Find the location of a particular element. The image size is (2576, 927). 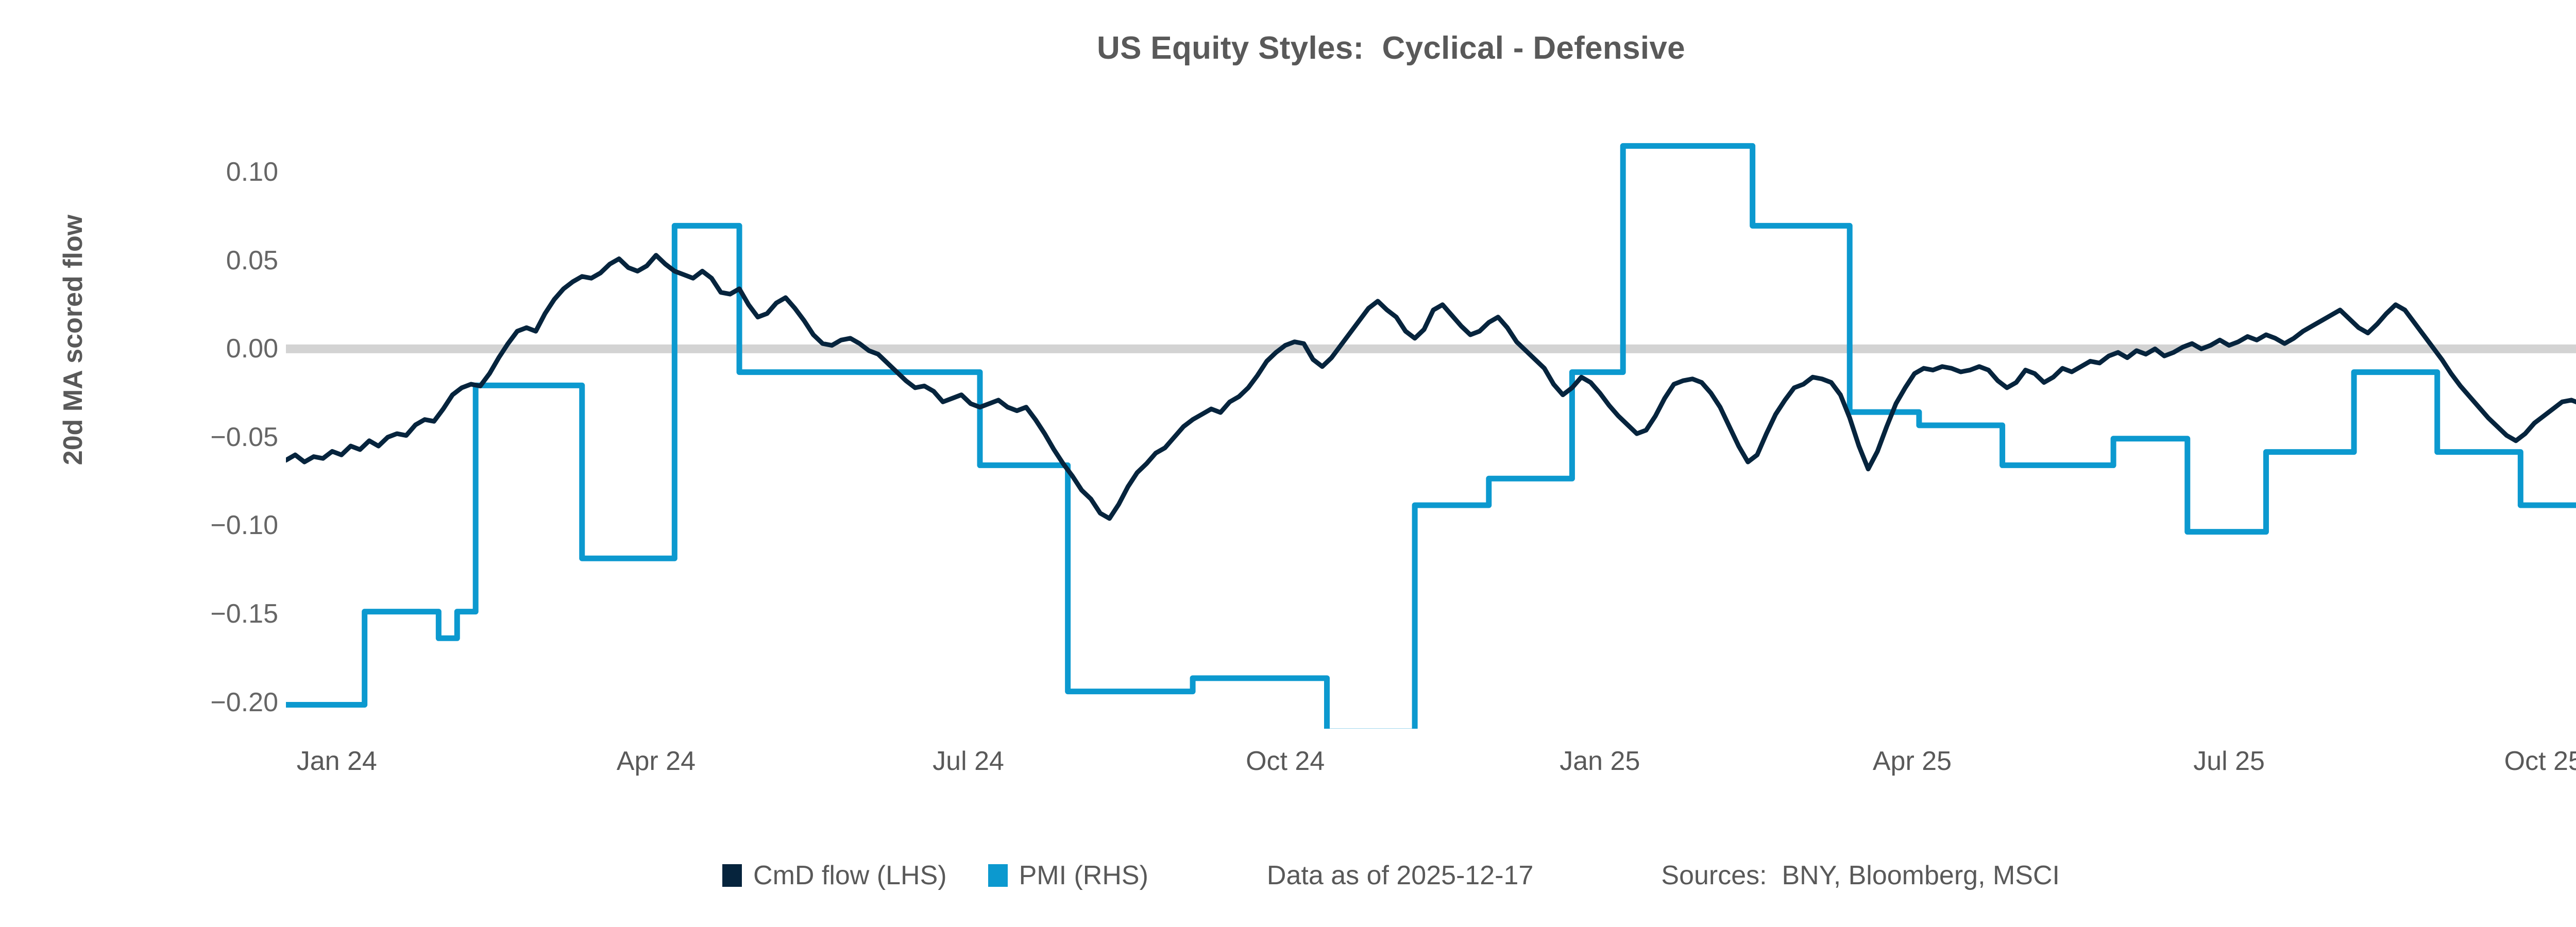

legend-item-pmi: PMI (RHS) is located at coordinates (1068, 875).